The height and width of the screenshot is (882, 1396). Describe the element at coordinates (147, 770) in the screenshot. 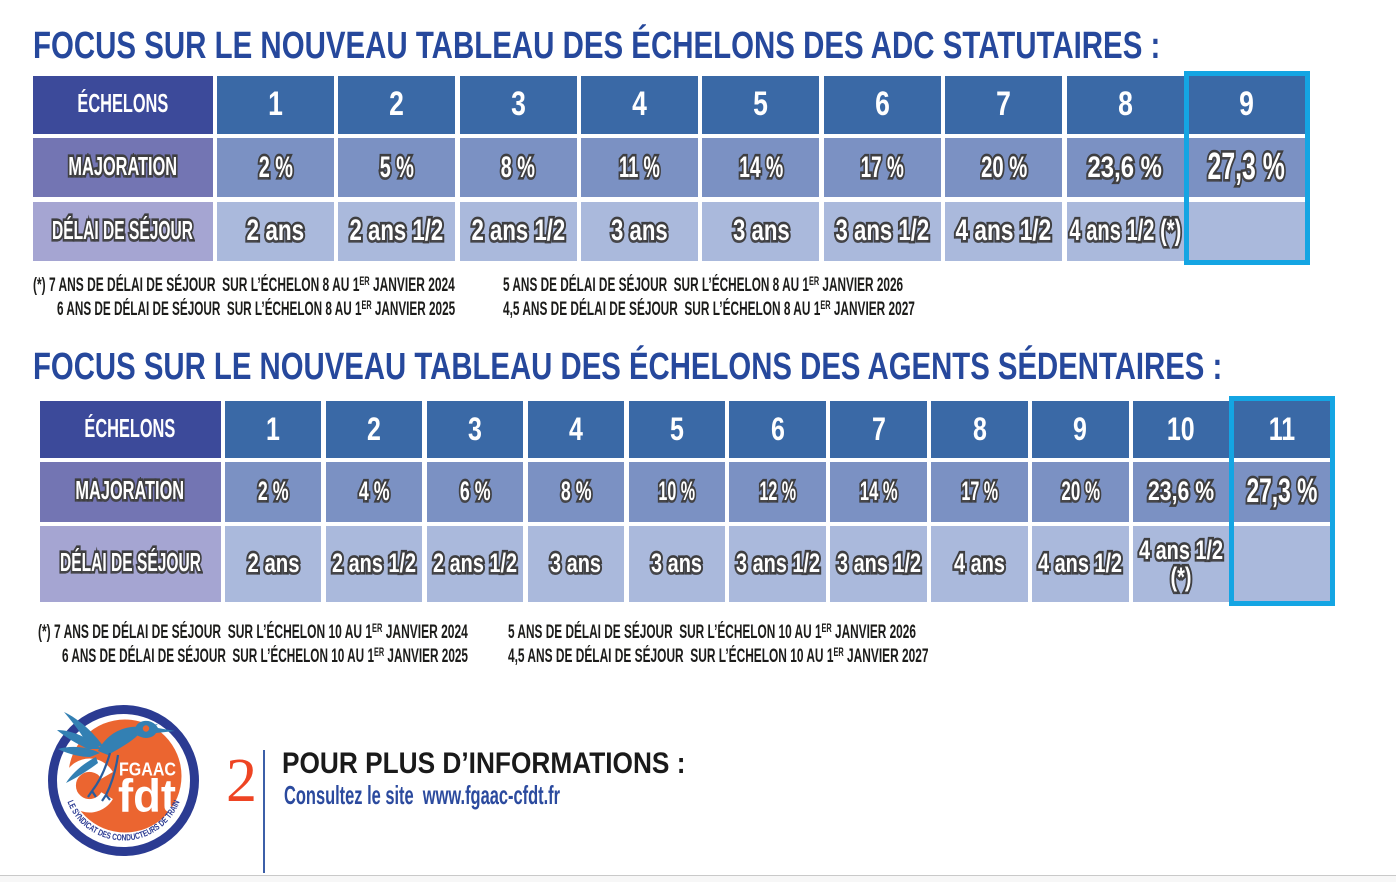

I see `svg-text: FGAAC` at that location.